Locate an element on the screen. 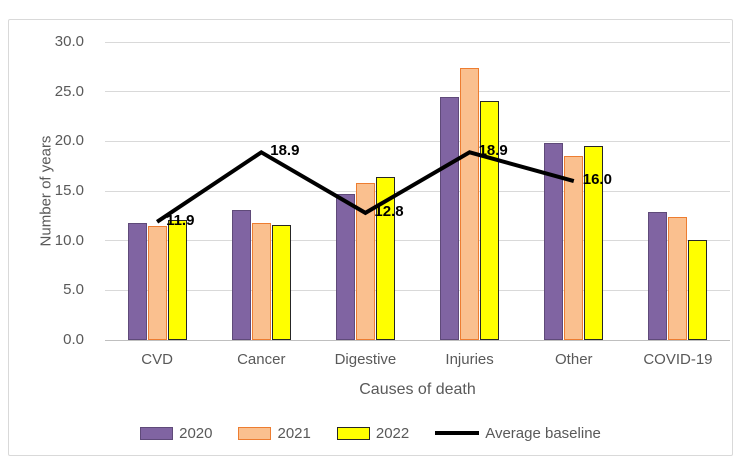 The width and height of the screenshot is (750, 464). bar-2021-digestive is located at coordinates (365, 261).